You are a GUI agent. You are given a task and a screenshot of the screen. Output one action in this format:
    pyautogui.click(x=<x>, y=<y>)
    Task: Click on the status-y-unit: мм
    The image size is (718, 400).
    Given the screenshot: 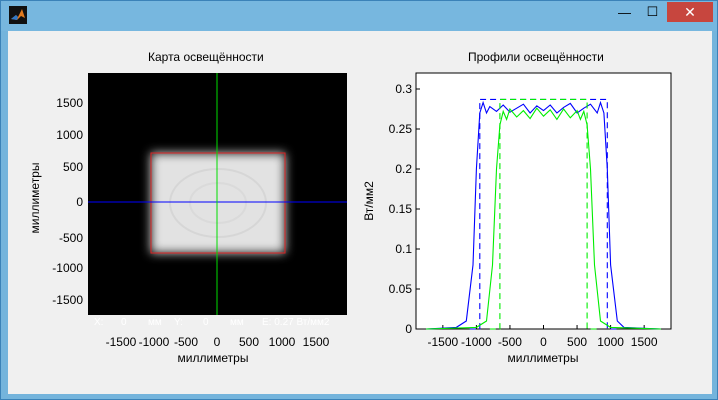 What is the action you would take?
    pyautogui.click(x=237, y=322)
    